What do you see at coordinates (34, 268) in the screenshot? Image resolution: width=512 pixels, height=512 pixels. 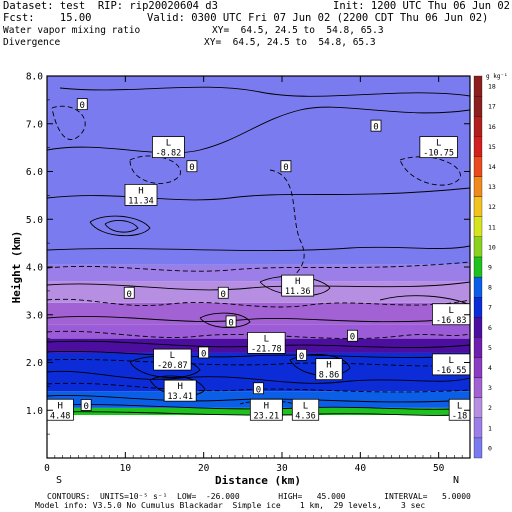 I see `y-tick-label: 4.0` at bounding box center [34, 268].